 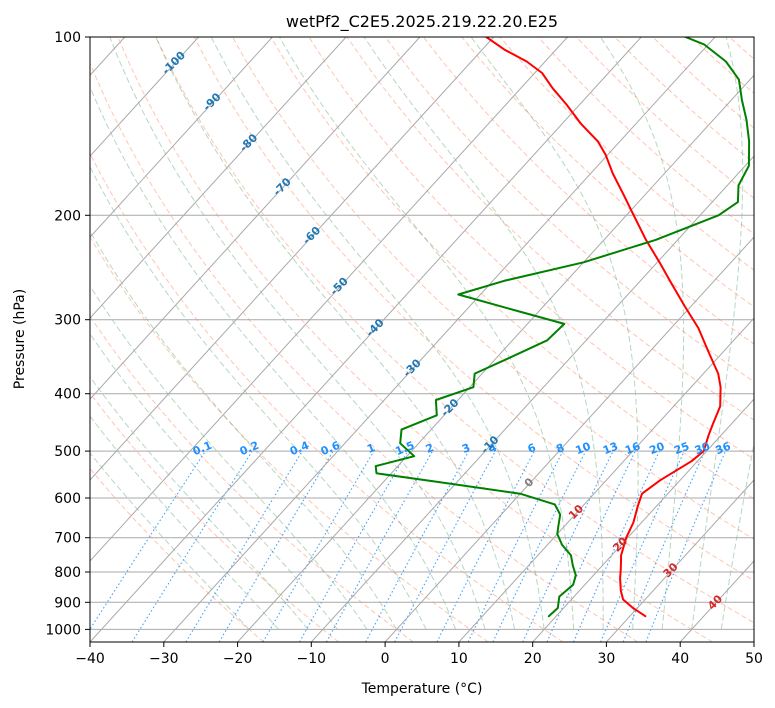 I want to click on y-tick-label: 1000, so click(x=63, y=630).